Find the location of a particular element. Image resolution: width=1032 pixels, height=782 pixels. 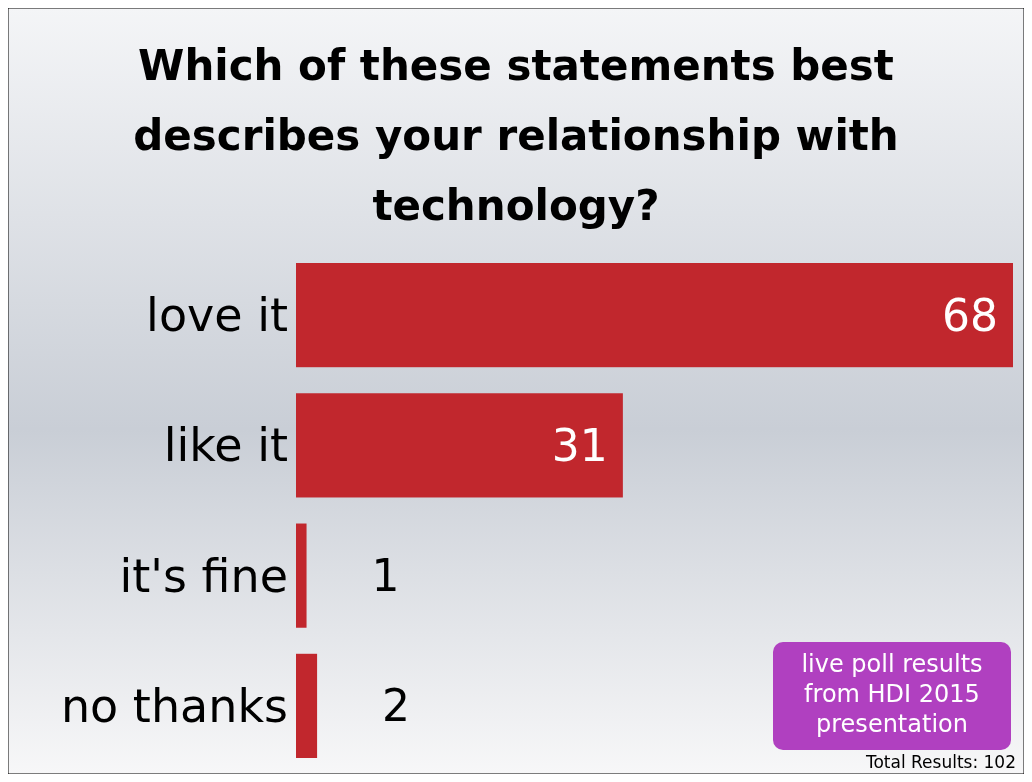

data-label: 2 is located at coordinates (396, 706).